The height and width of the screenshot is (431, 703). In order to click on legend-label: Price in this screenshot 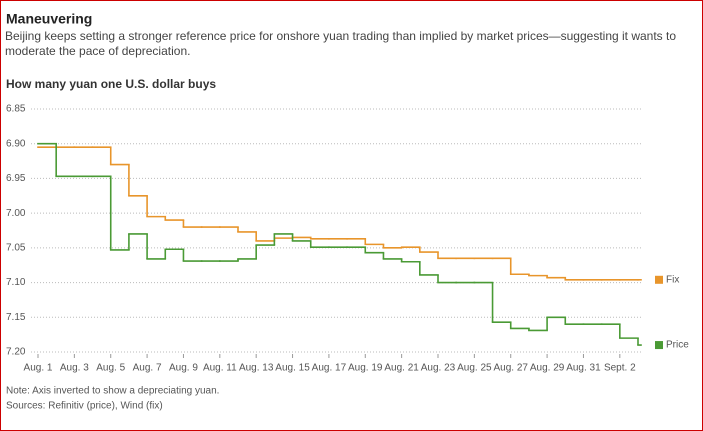, I will do `click(677, 345)`.